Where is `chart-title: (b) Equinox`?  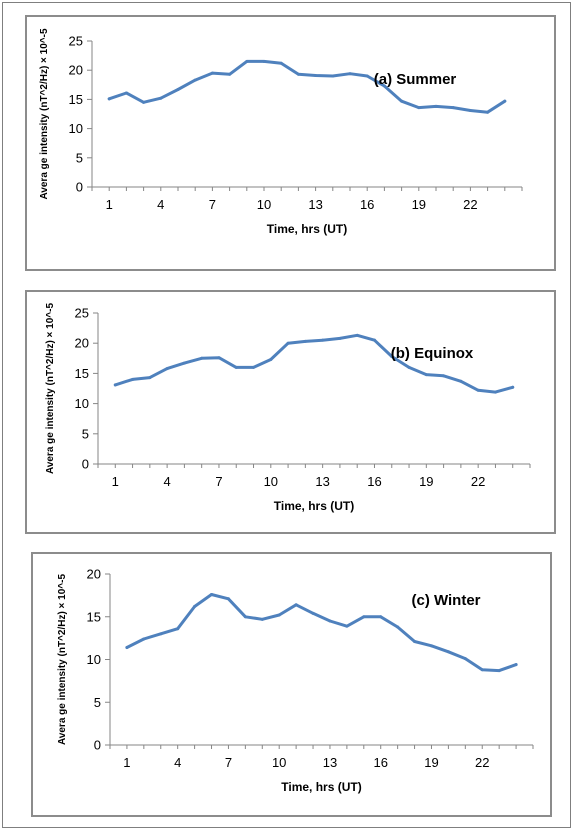
chart-title: (b) Equinox is located at coordinates (432, 353).